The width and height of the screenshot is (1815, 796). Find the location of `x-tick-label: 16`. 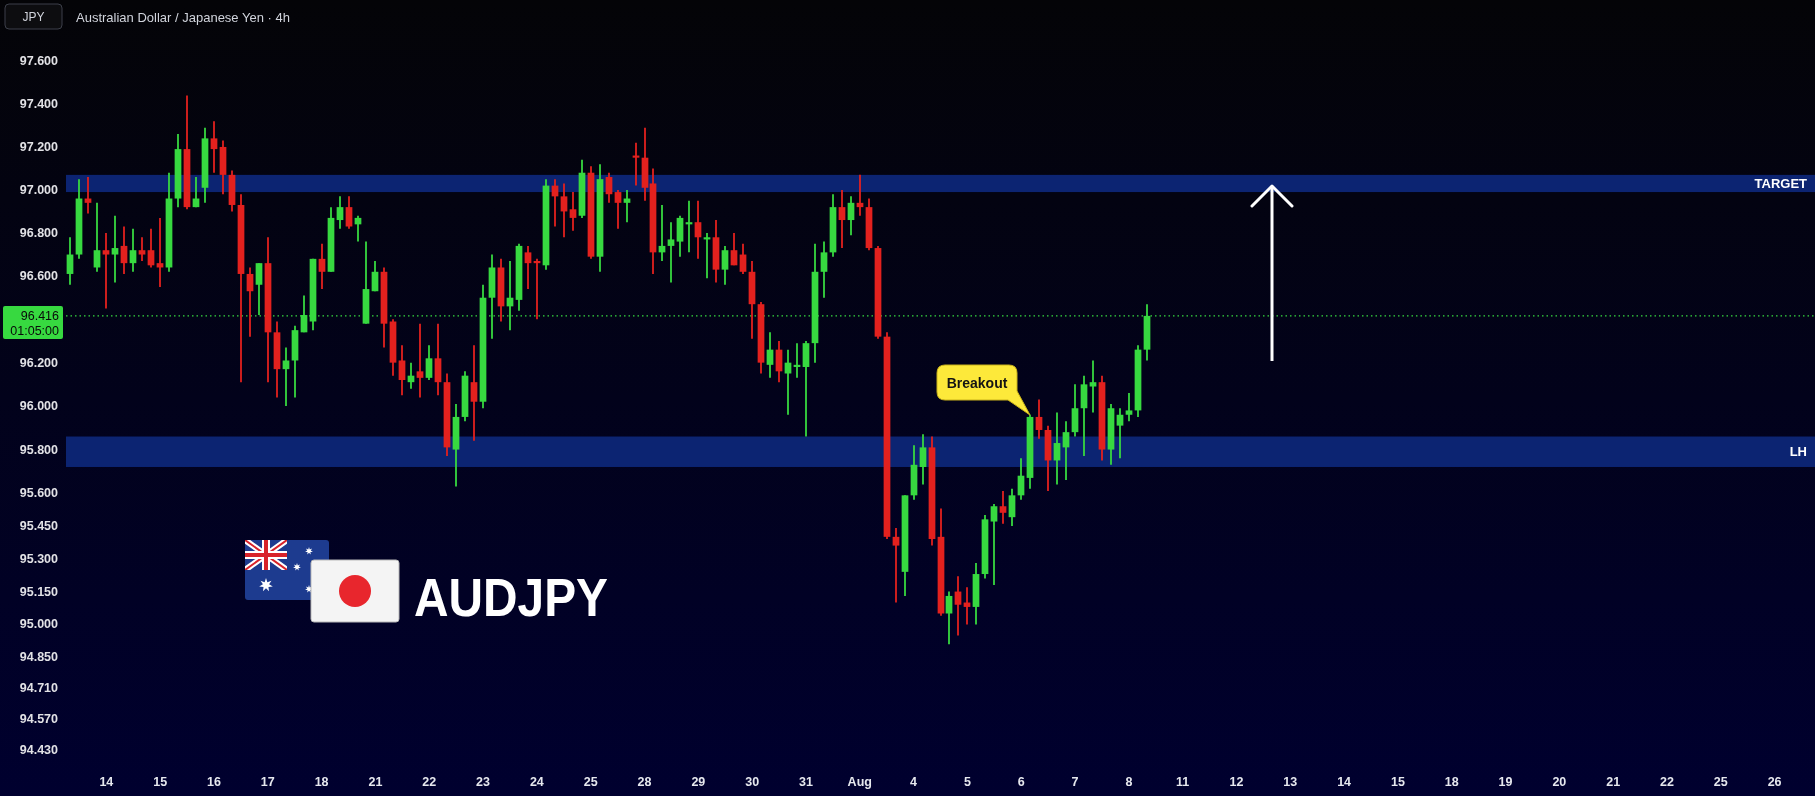

x-tick-label: 16 is located at coordinates (214, 782).